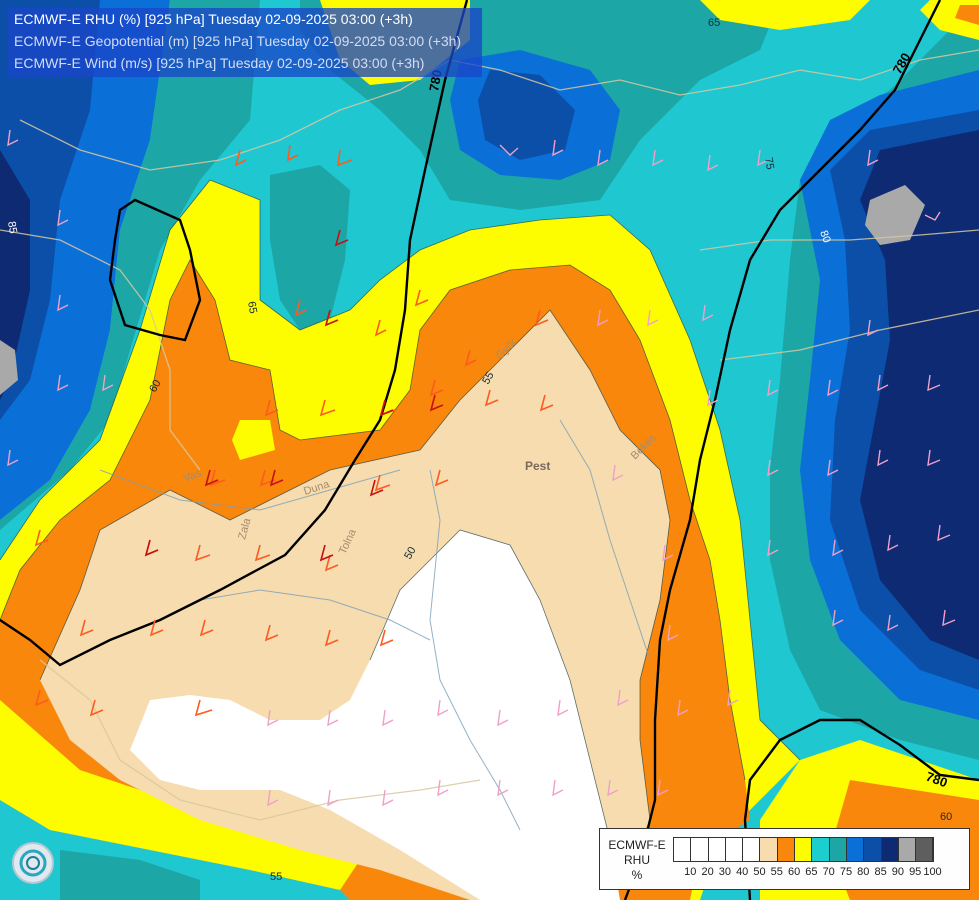 The width and height of the screenshot is (979, 900). I want to click on legend-tick: 30, so click(725, 872).